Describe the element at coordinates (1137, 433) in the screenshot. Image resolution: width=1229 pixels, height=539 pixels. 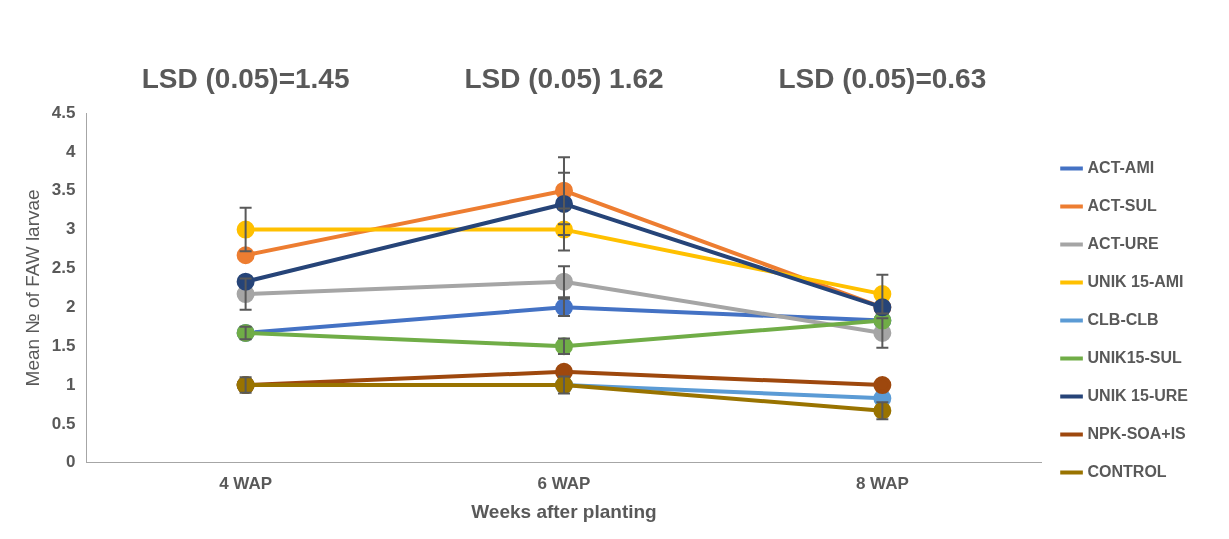
I see `legend-label: NPK-SOA+IS` at that location.